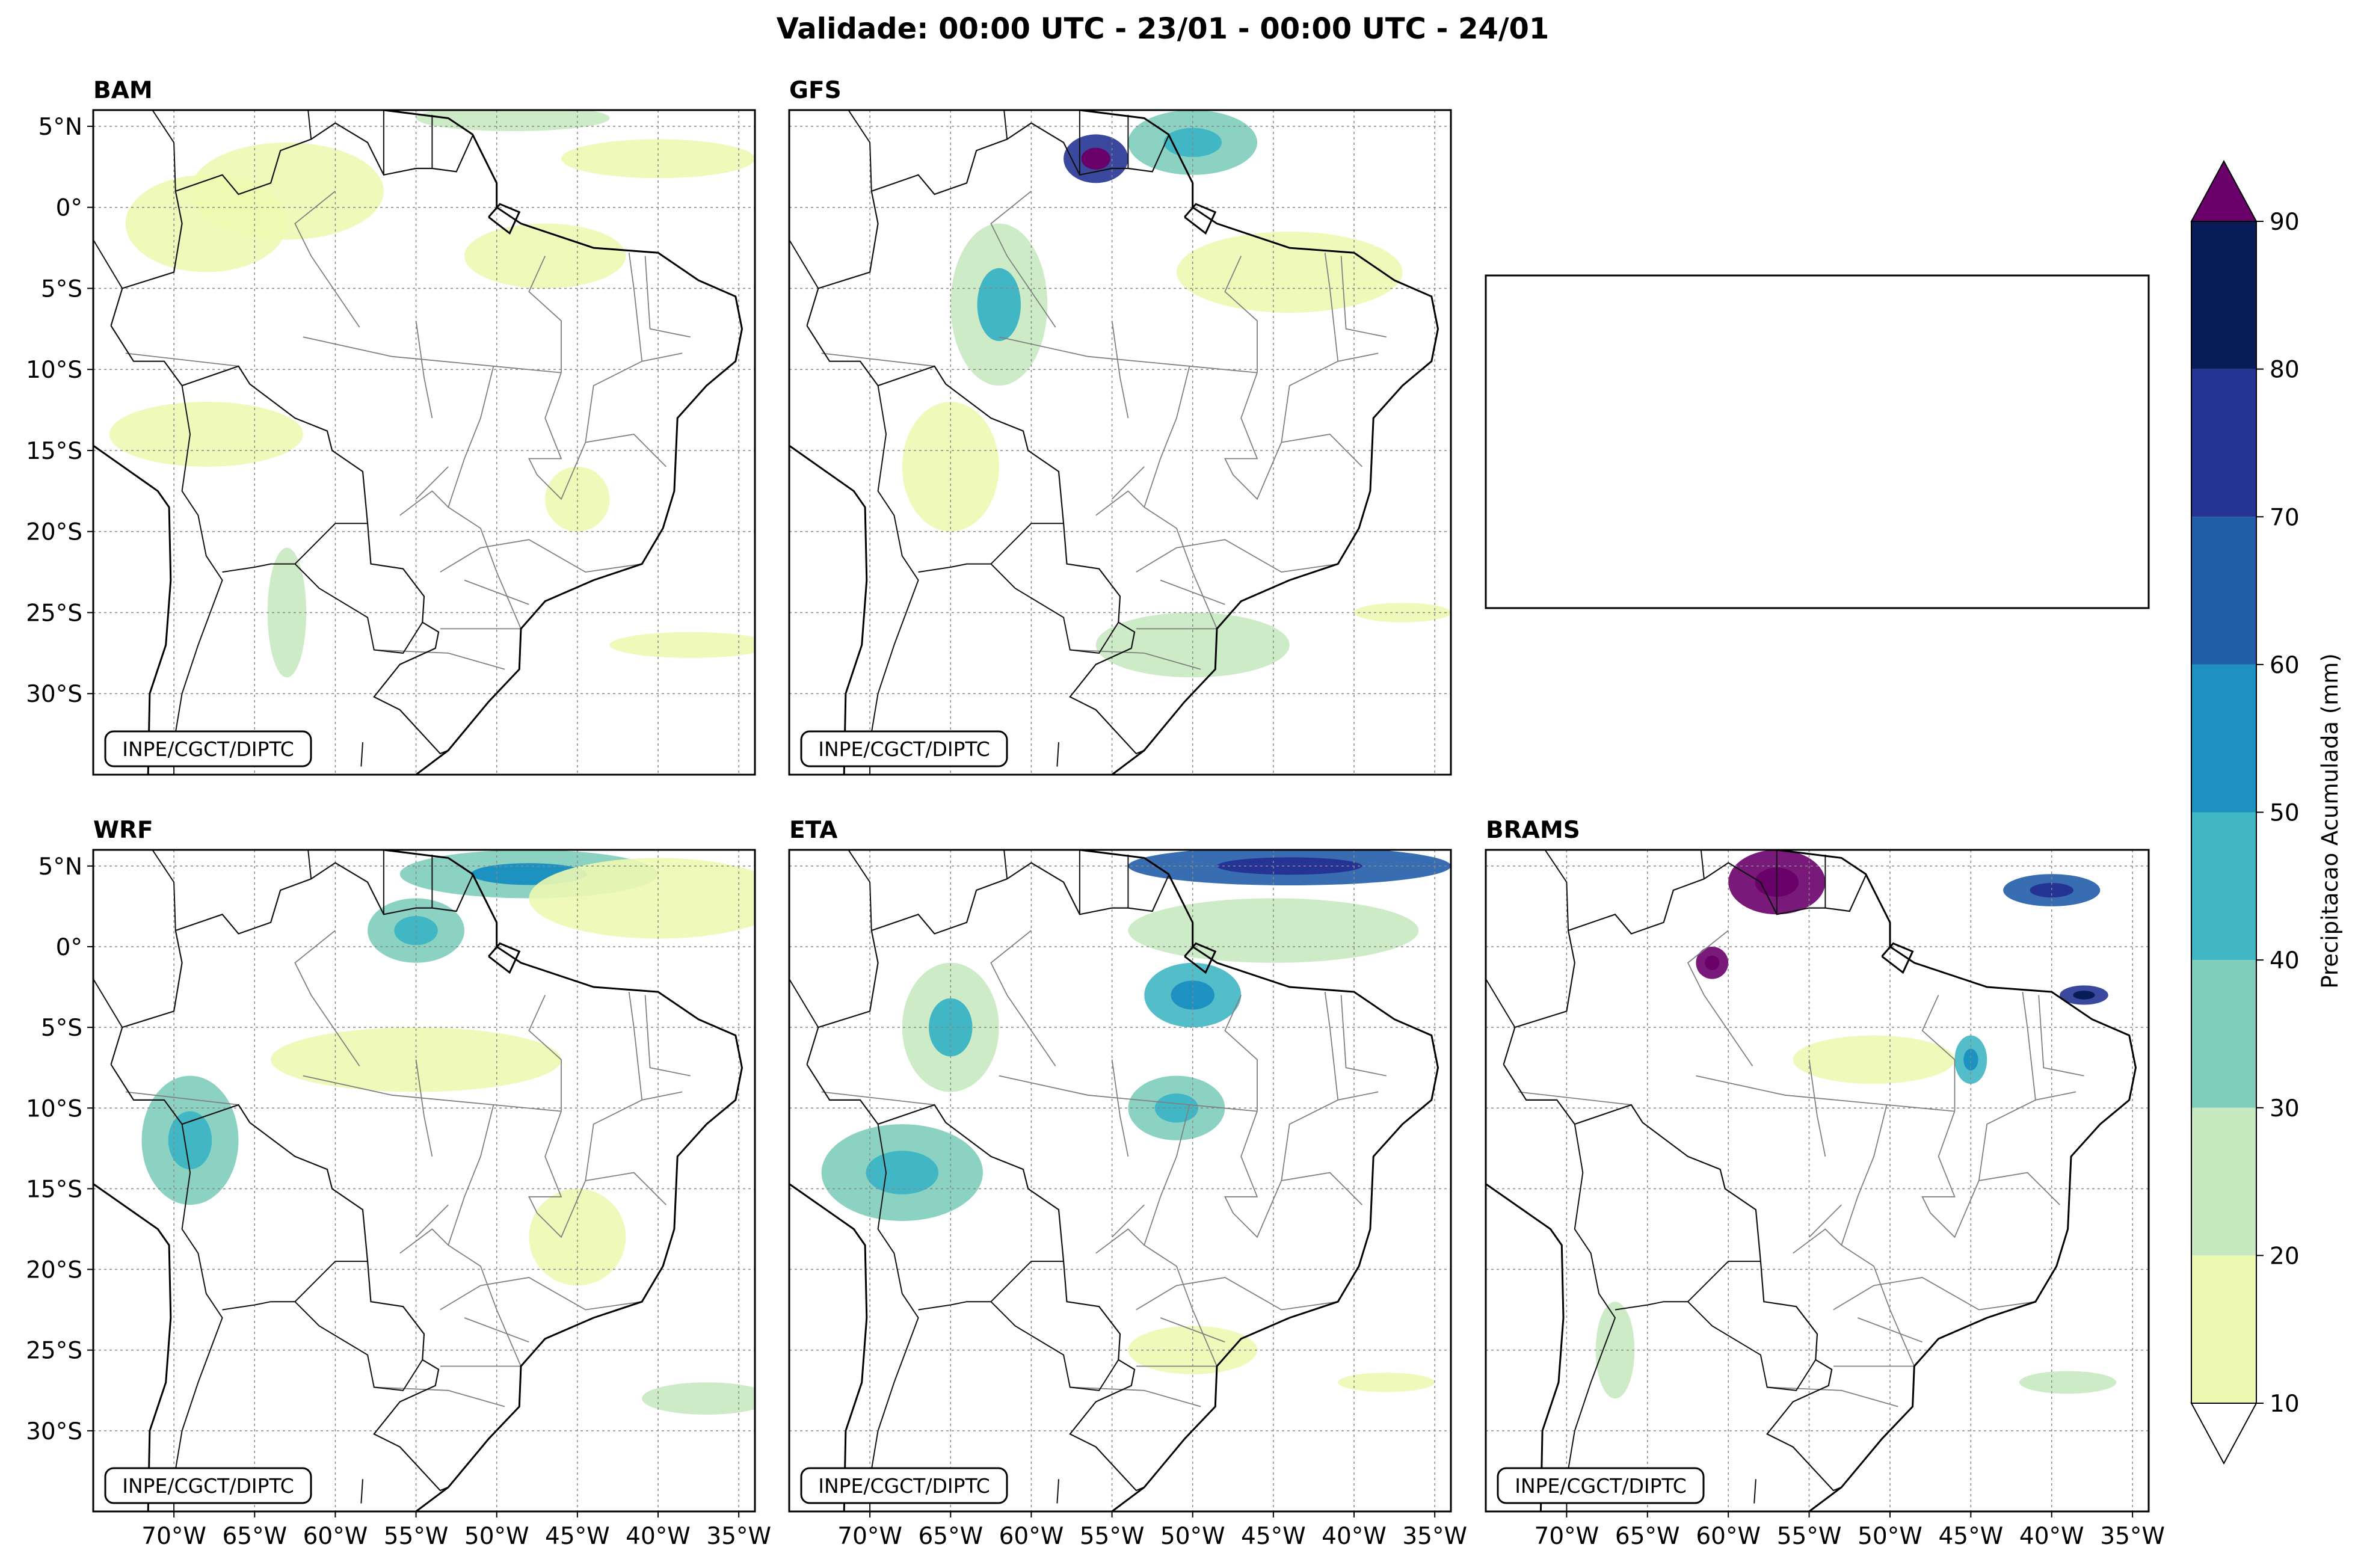 The height and width of the screenshot is (1568, 2358). I want to click on lat-label: 5°S, so click(61, 1028).